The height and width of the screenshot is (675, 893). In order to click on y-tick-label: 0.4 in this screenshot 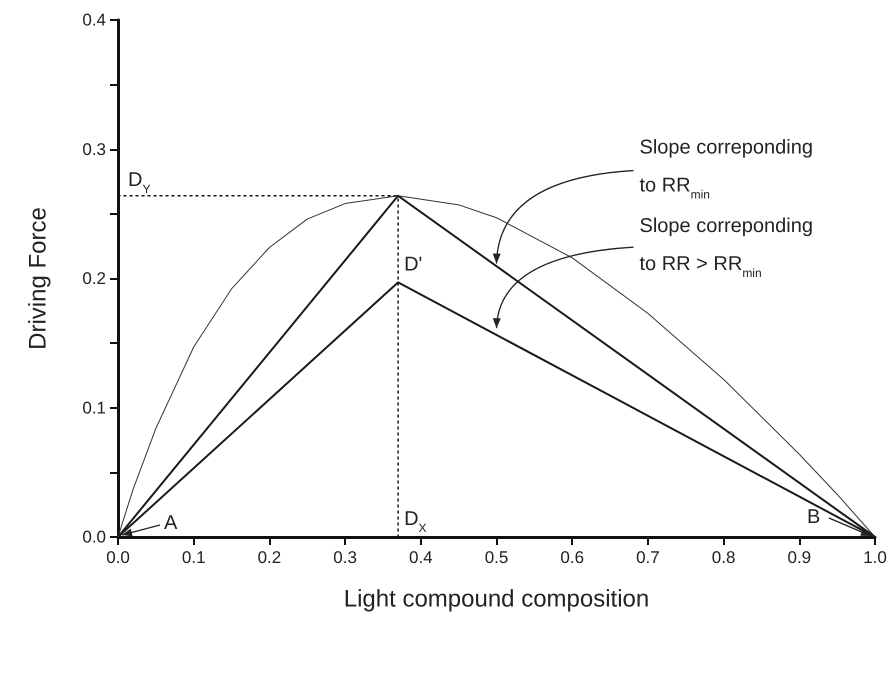, I will do `click(94, 20)`.